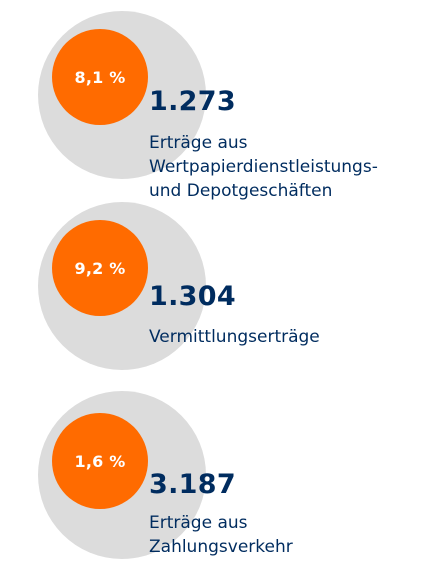 The height and width of the screenshot is (573, 437). I want to click on category-label: Vermittlungserträge, so click(234, 337).